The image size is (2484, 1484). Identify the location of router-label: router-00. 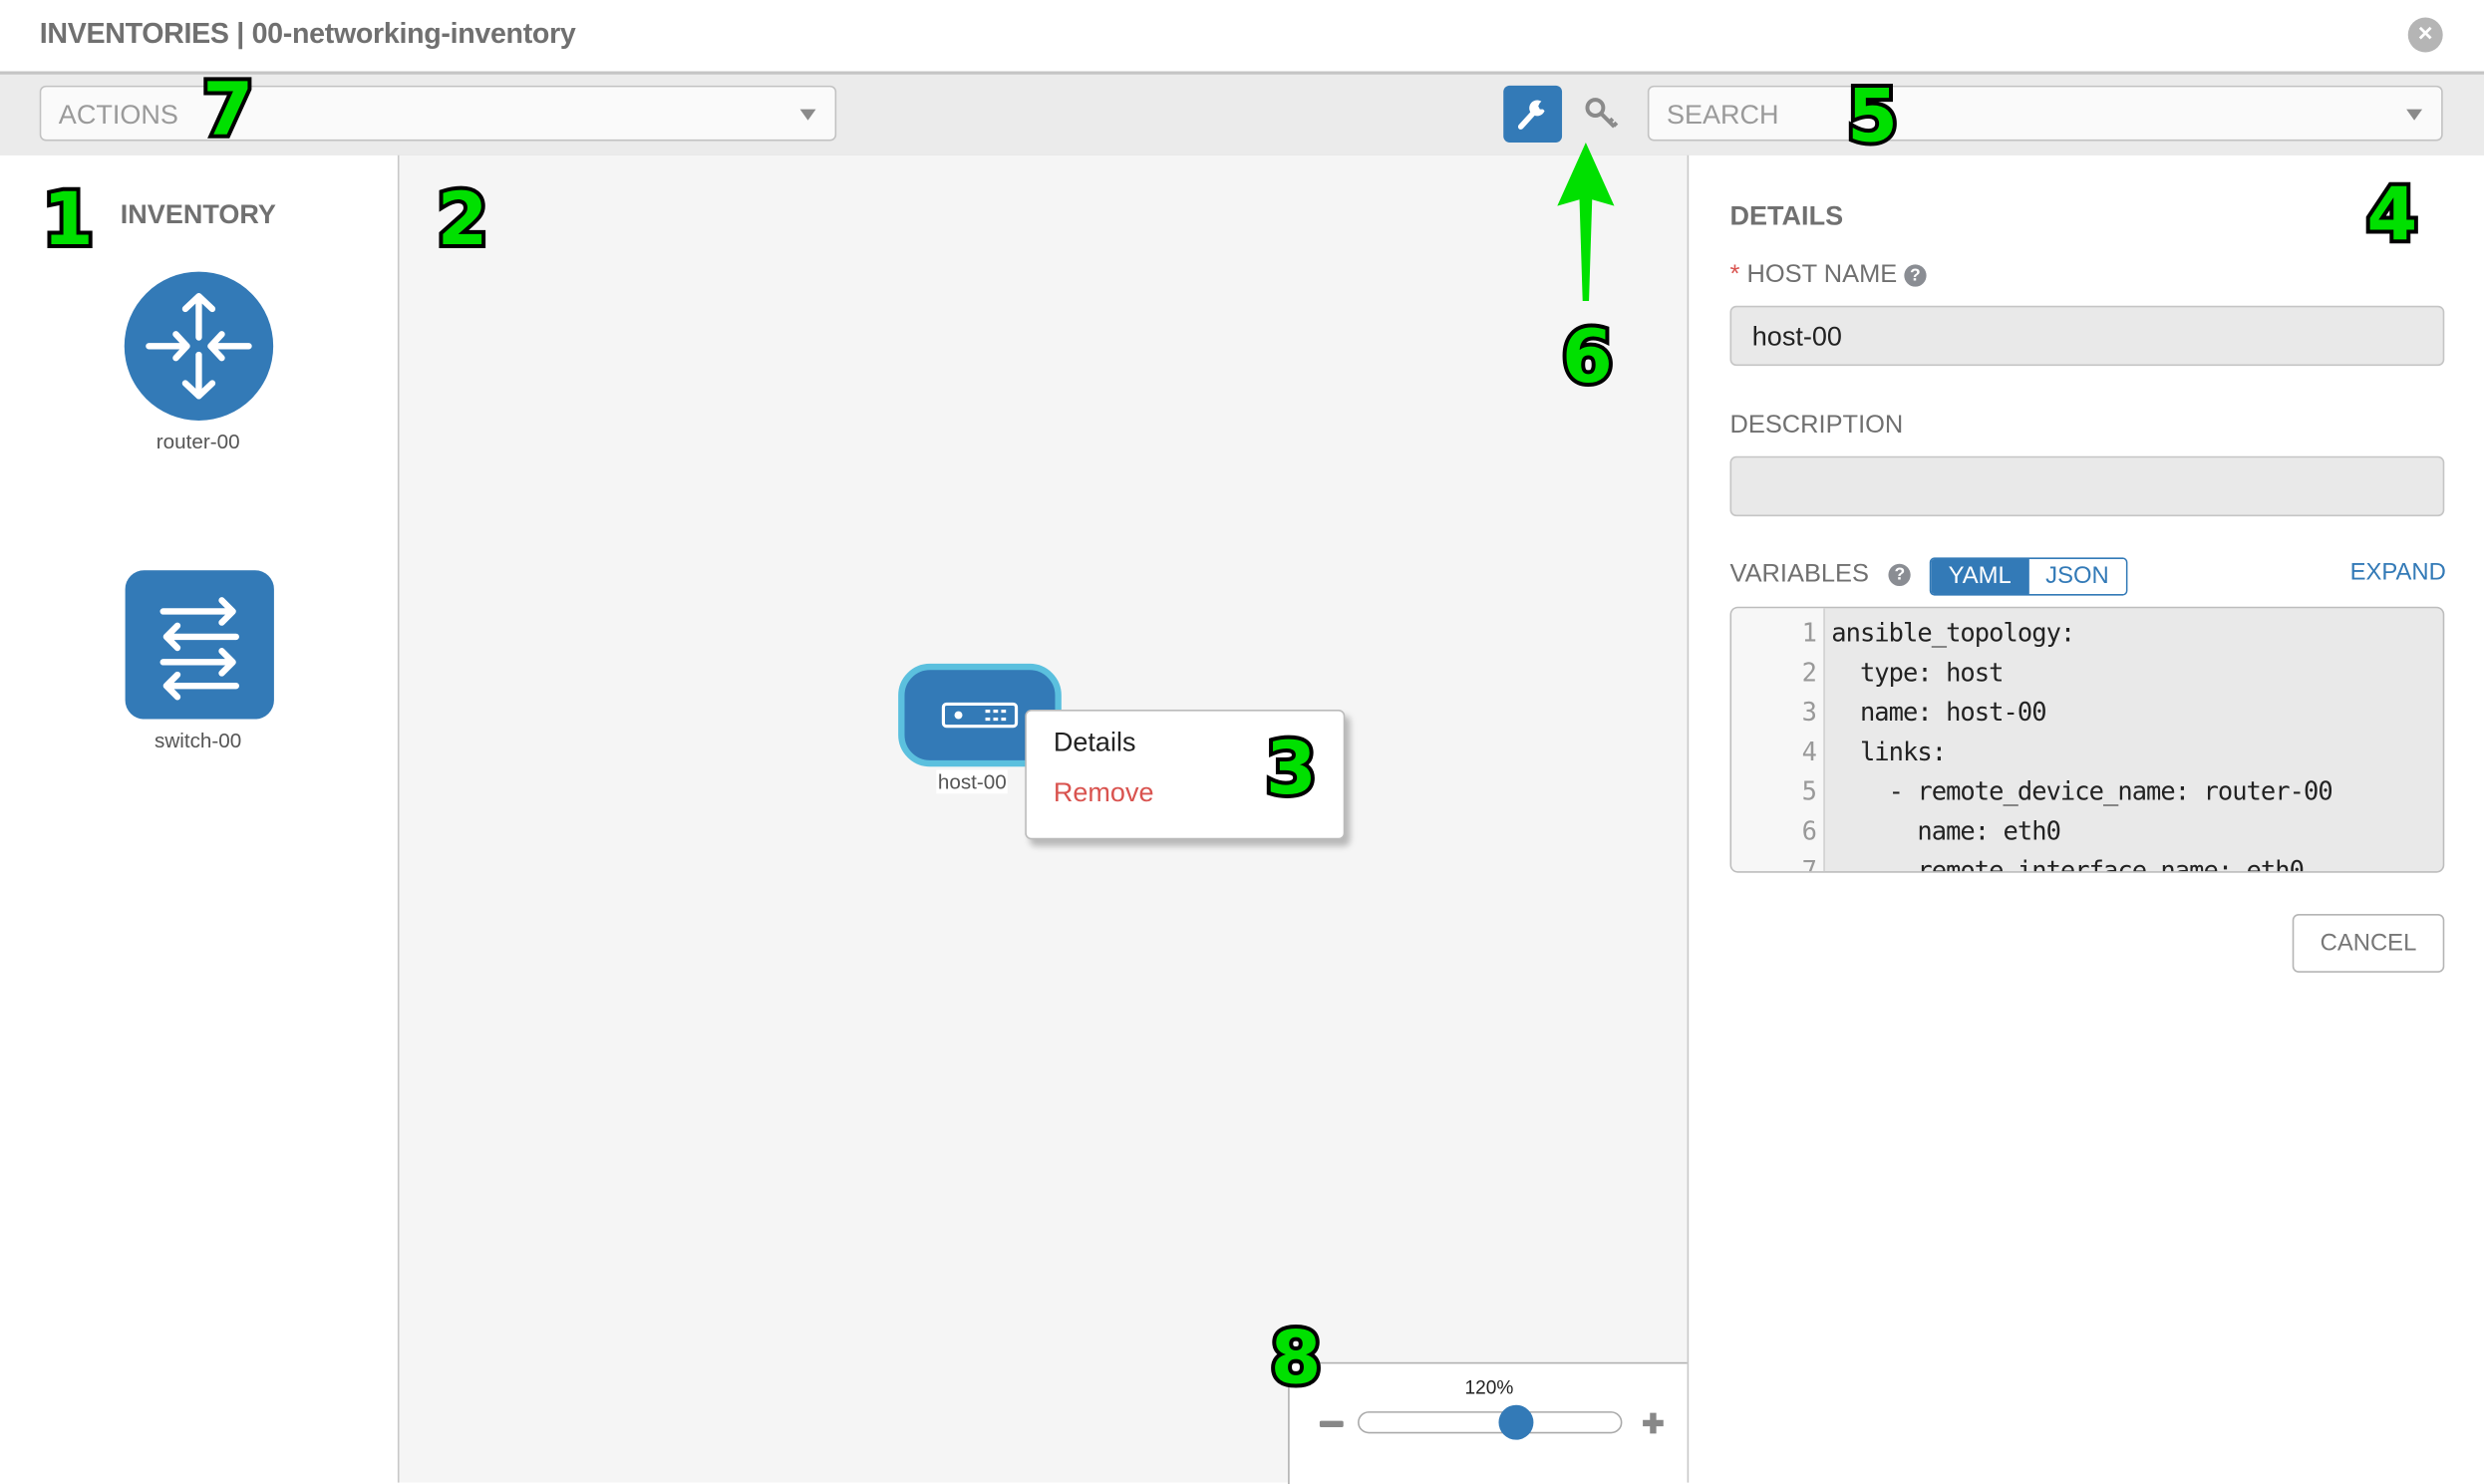
(198, 441).